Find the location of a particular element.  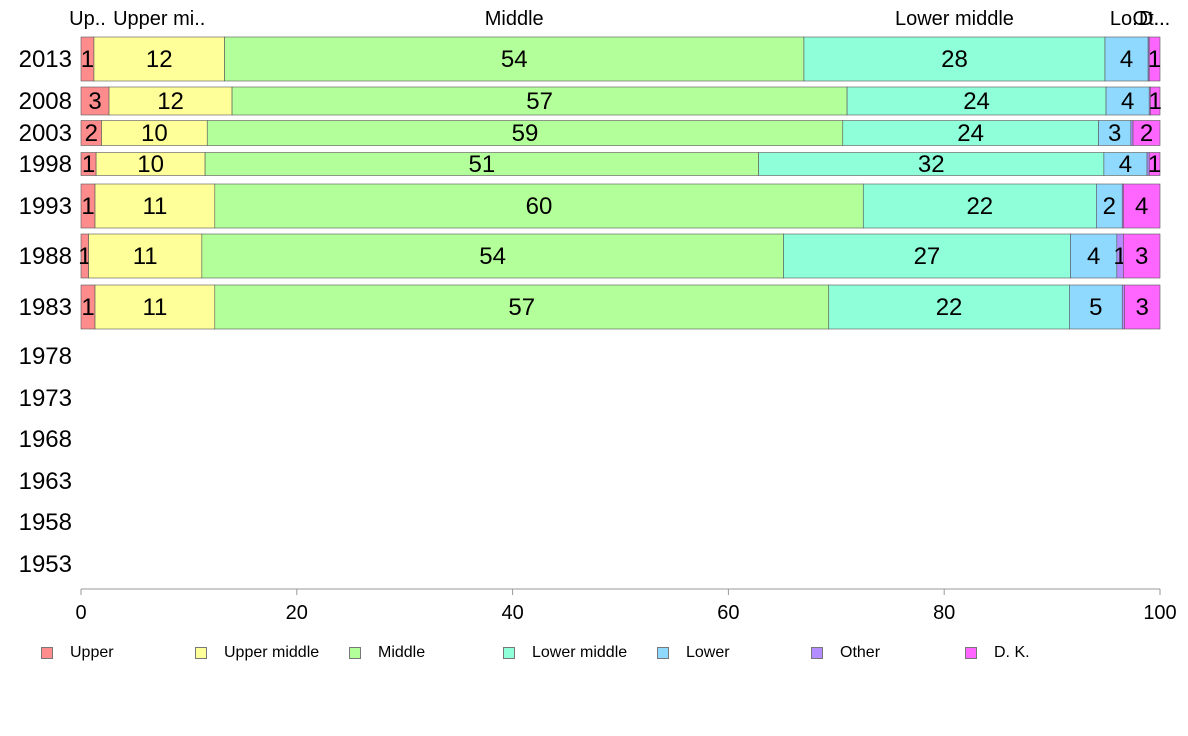

x-tick-label: 100 is located at coordinates (1159, 613).